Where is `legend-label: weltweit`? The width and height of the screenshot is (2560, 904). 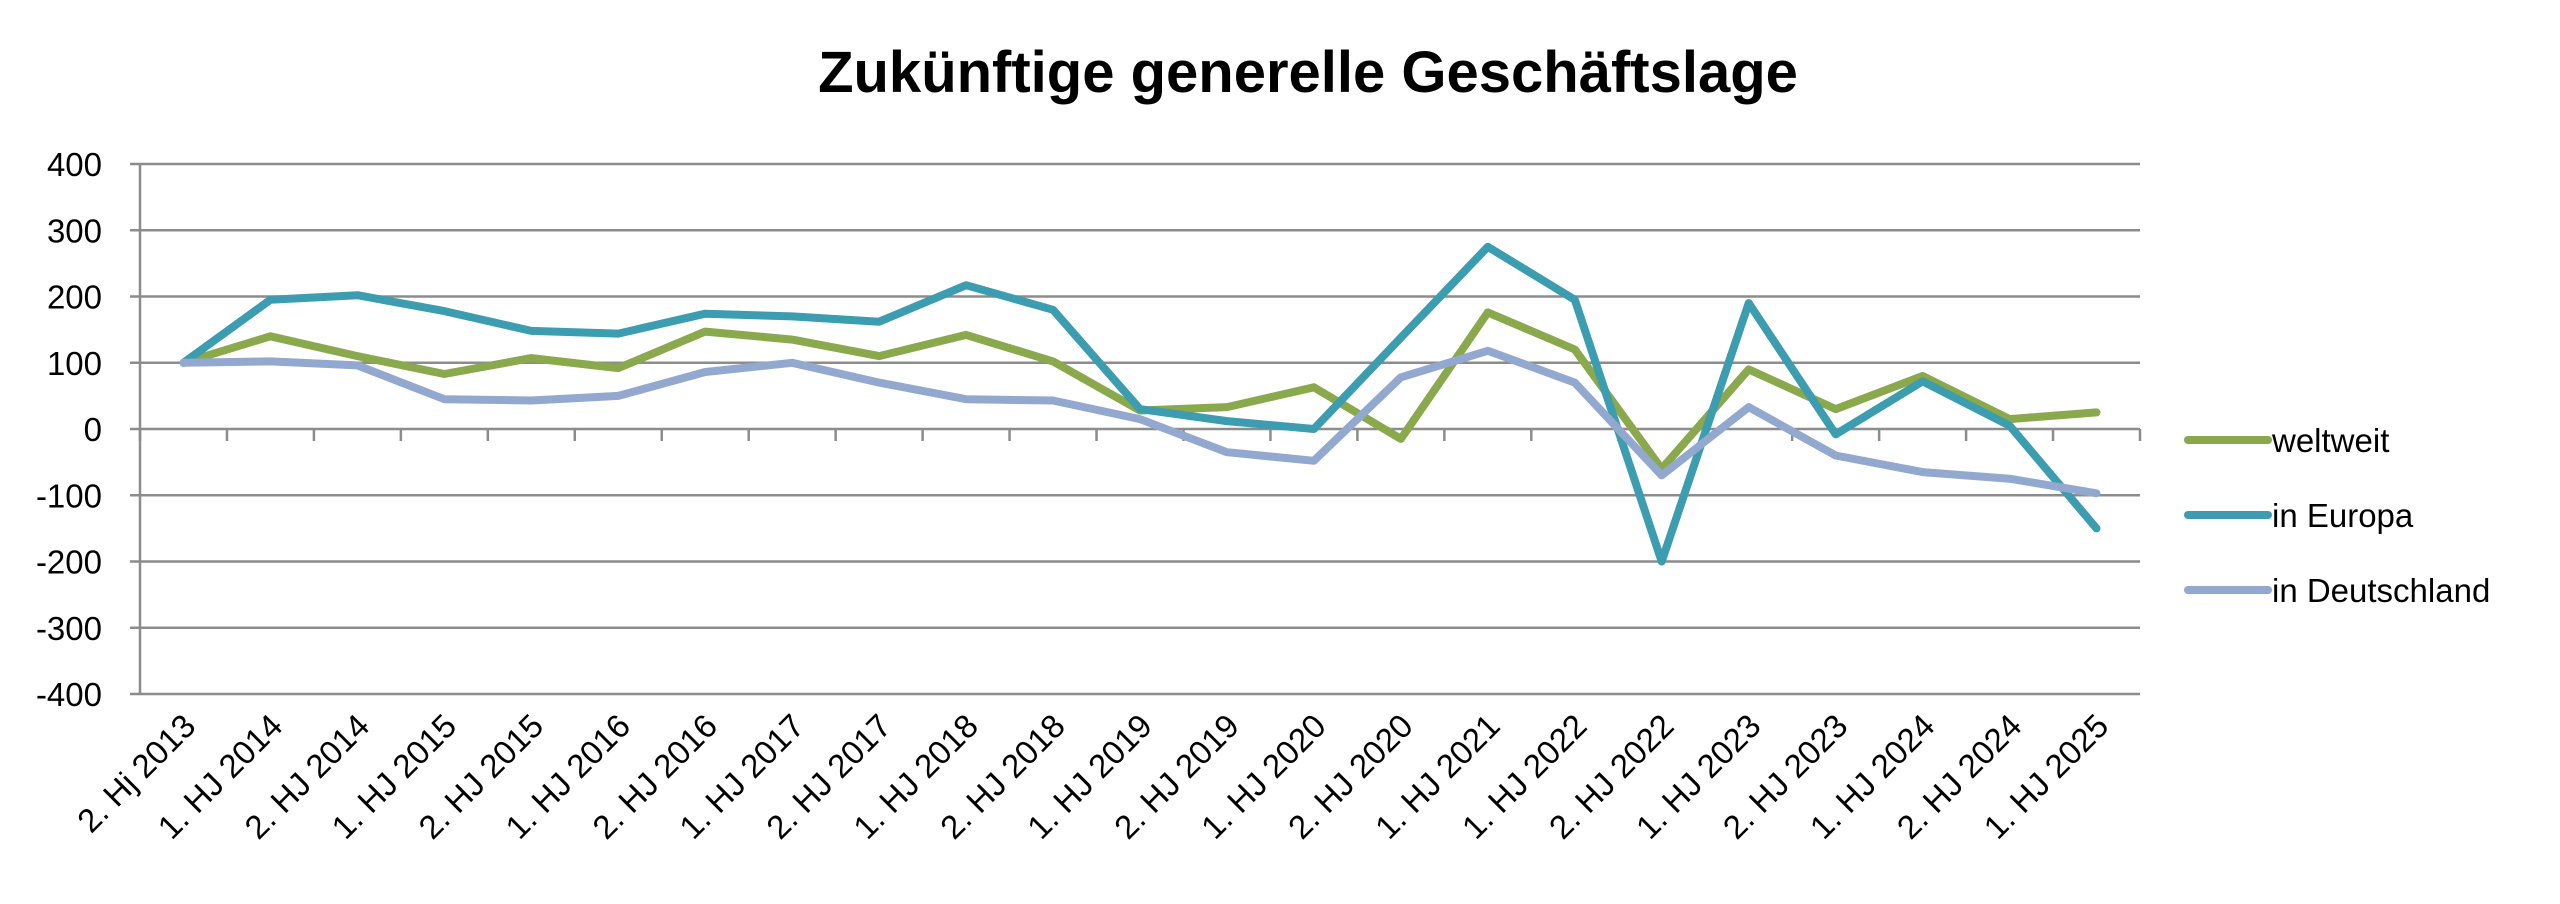 legend-label: weltweit is located at coordinates (2330, 440).